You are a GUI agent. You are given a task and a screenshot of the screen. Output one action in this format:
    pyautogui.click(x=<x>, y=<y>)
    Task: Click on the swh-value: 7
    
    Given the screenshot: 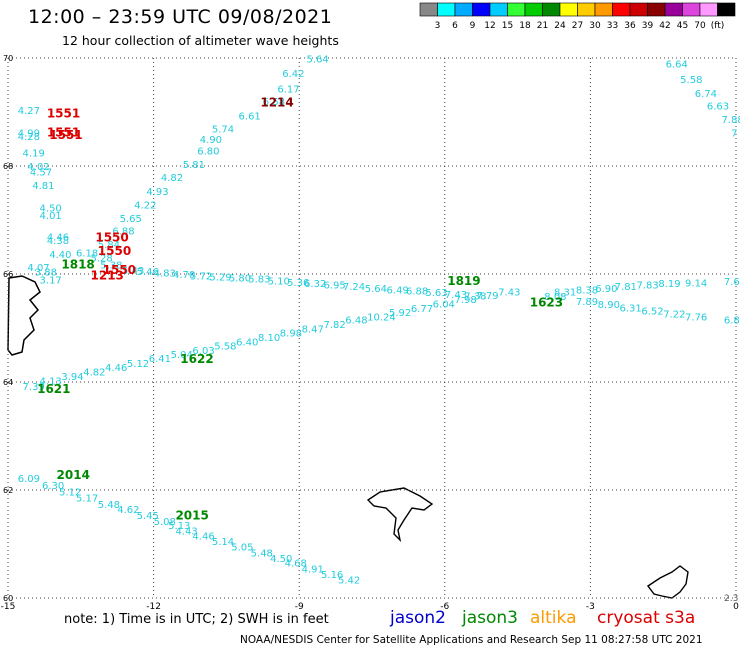 What is the action you would take?
    pyautogui.click(x=734, y=133)
    